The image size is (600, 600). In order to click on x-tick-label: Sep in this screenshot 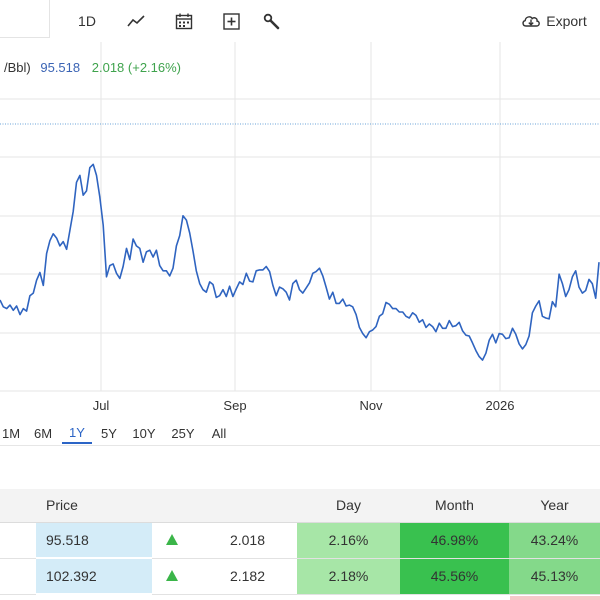, I will do `click(234, 405)`.